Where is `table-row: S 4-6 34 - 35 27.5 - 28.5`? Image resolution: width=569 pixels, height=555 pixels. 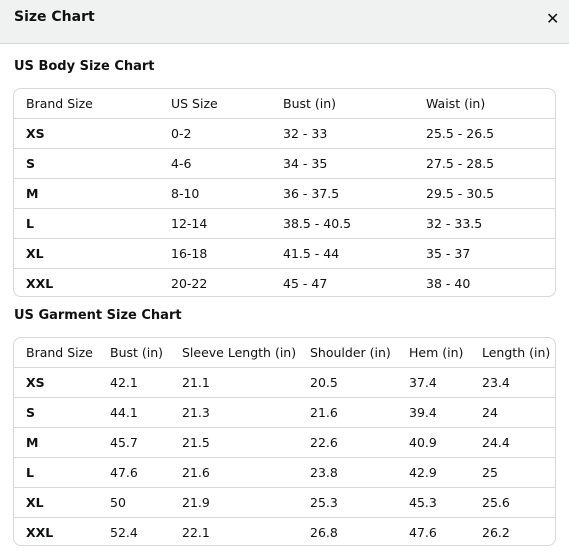
table-row: S 4-6 34 - 35 27.5 - 28.5 is located at coordinates (284, 163).